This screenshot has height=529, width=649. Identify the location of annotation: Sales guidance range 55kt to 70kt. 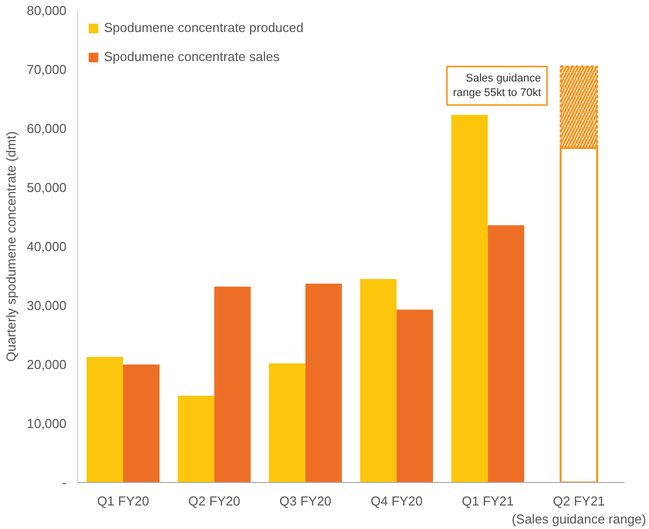
(497, 85).